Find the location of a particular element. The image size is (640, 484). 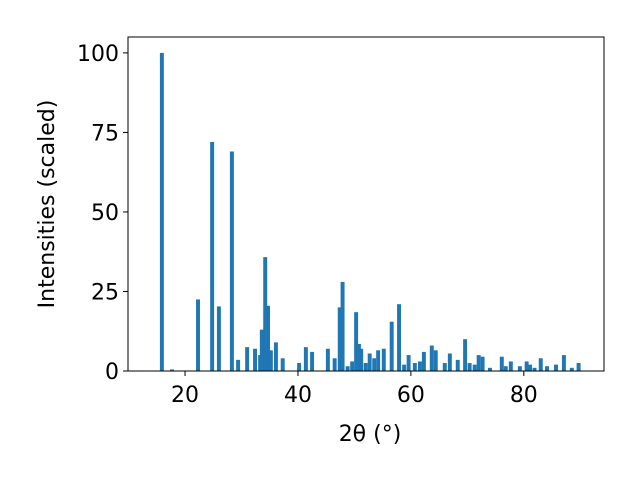

y-tick-label: 0 is located at coordinates (112, 372).